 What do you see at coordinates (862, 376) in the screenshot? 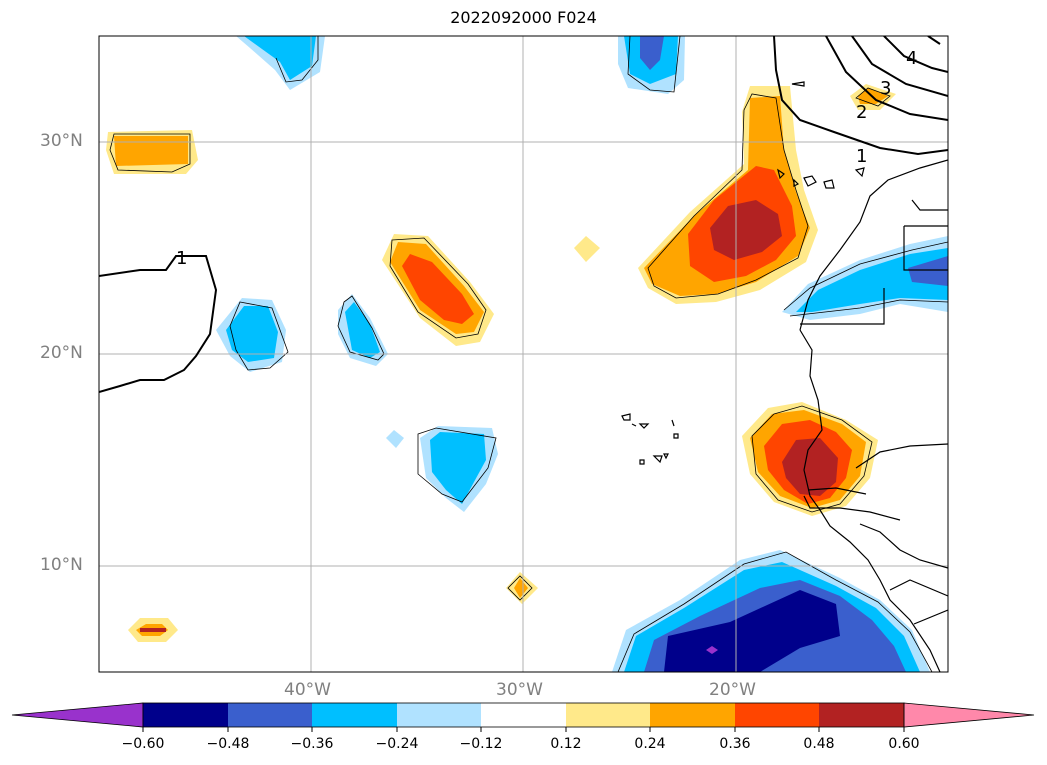
I see `coastlines` at bounding box center [862, 376].